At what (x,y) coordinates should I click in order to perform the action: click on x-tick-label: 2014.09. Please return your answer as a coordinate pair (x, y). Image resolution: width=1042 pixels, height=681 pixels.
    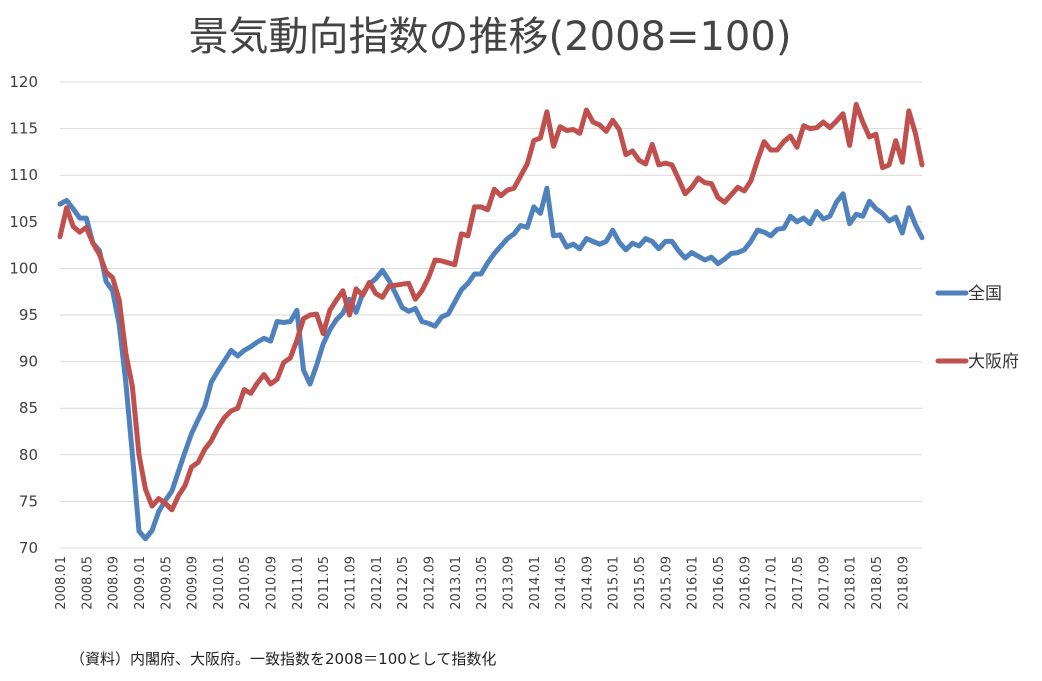
    Looking at the image, I should click on (587, 583).